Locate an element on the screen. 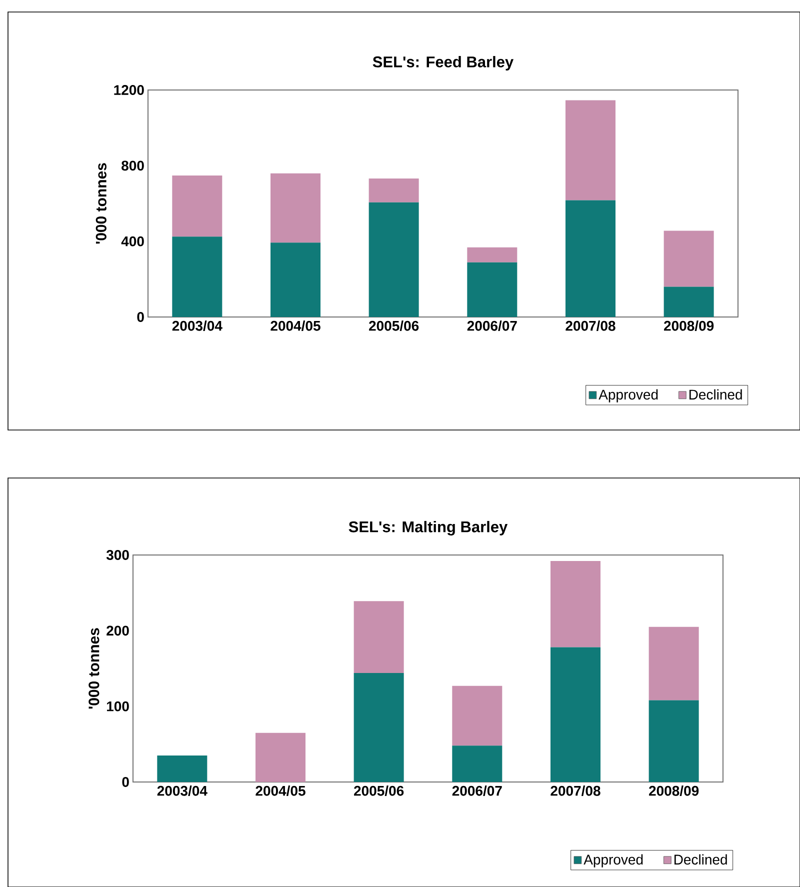 The width and height of the screenshot is (800, 887). y-tick-label: 800 is located at coordinates (133, 165).